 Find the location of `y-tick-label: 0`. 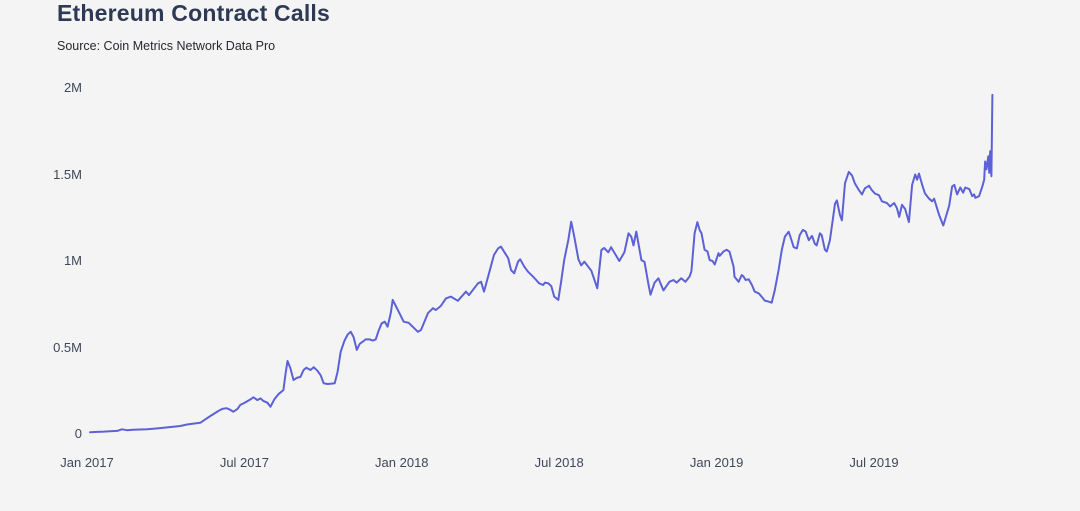

y-tick-label: 0 is located at coordinates (78, 433).